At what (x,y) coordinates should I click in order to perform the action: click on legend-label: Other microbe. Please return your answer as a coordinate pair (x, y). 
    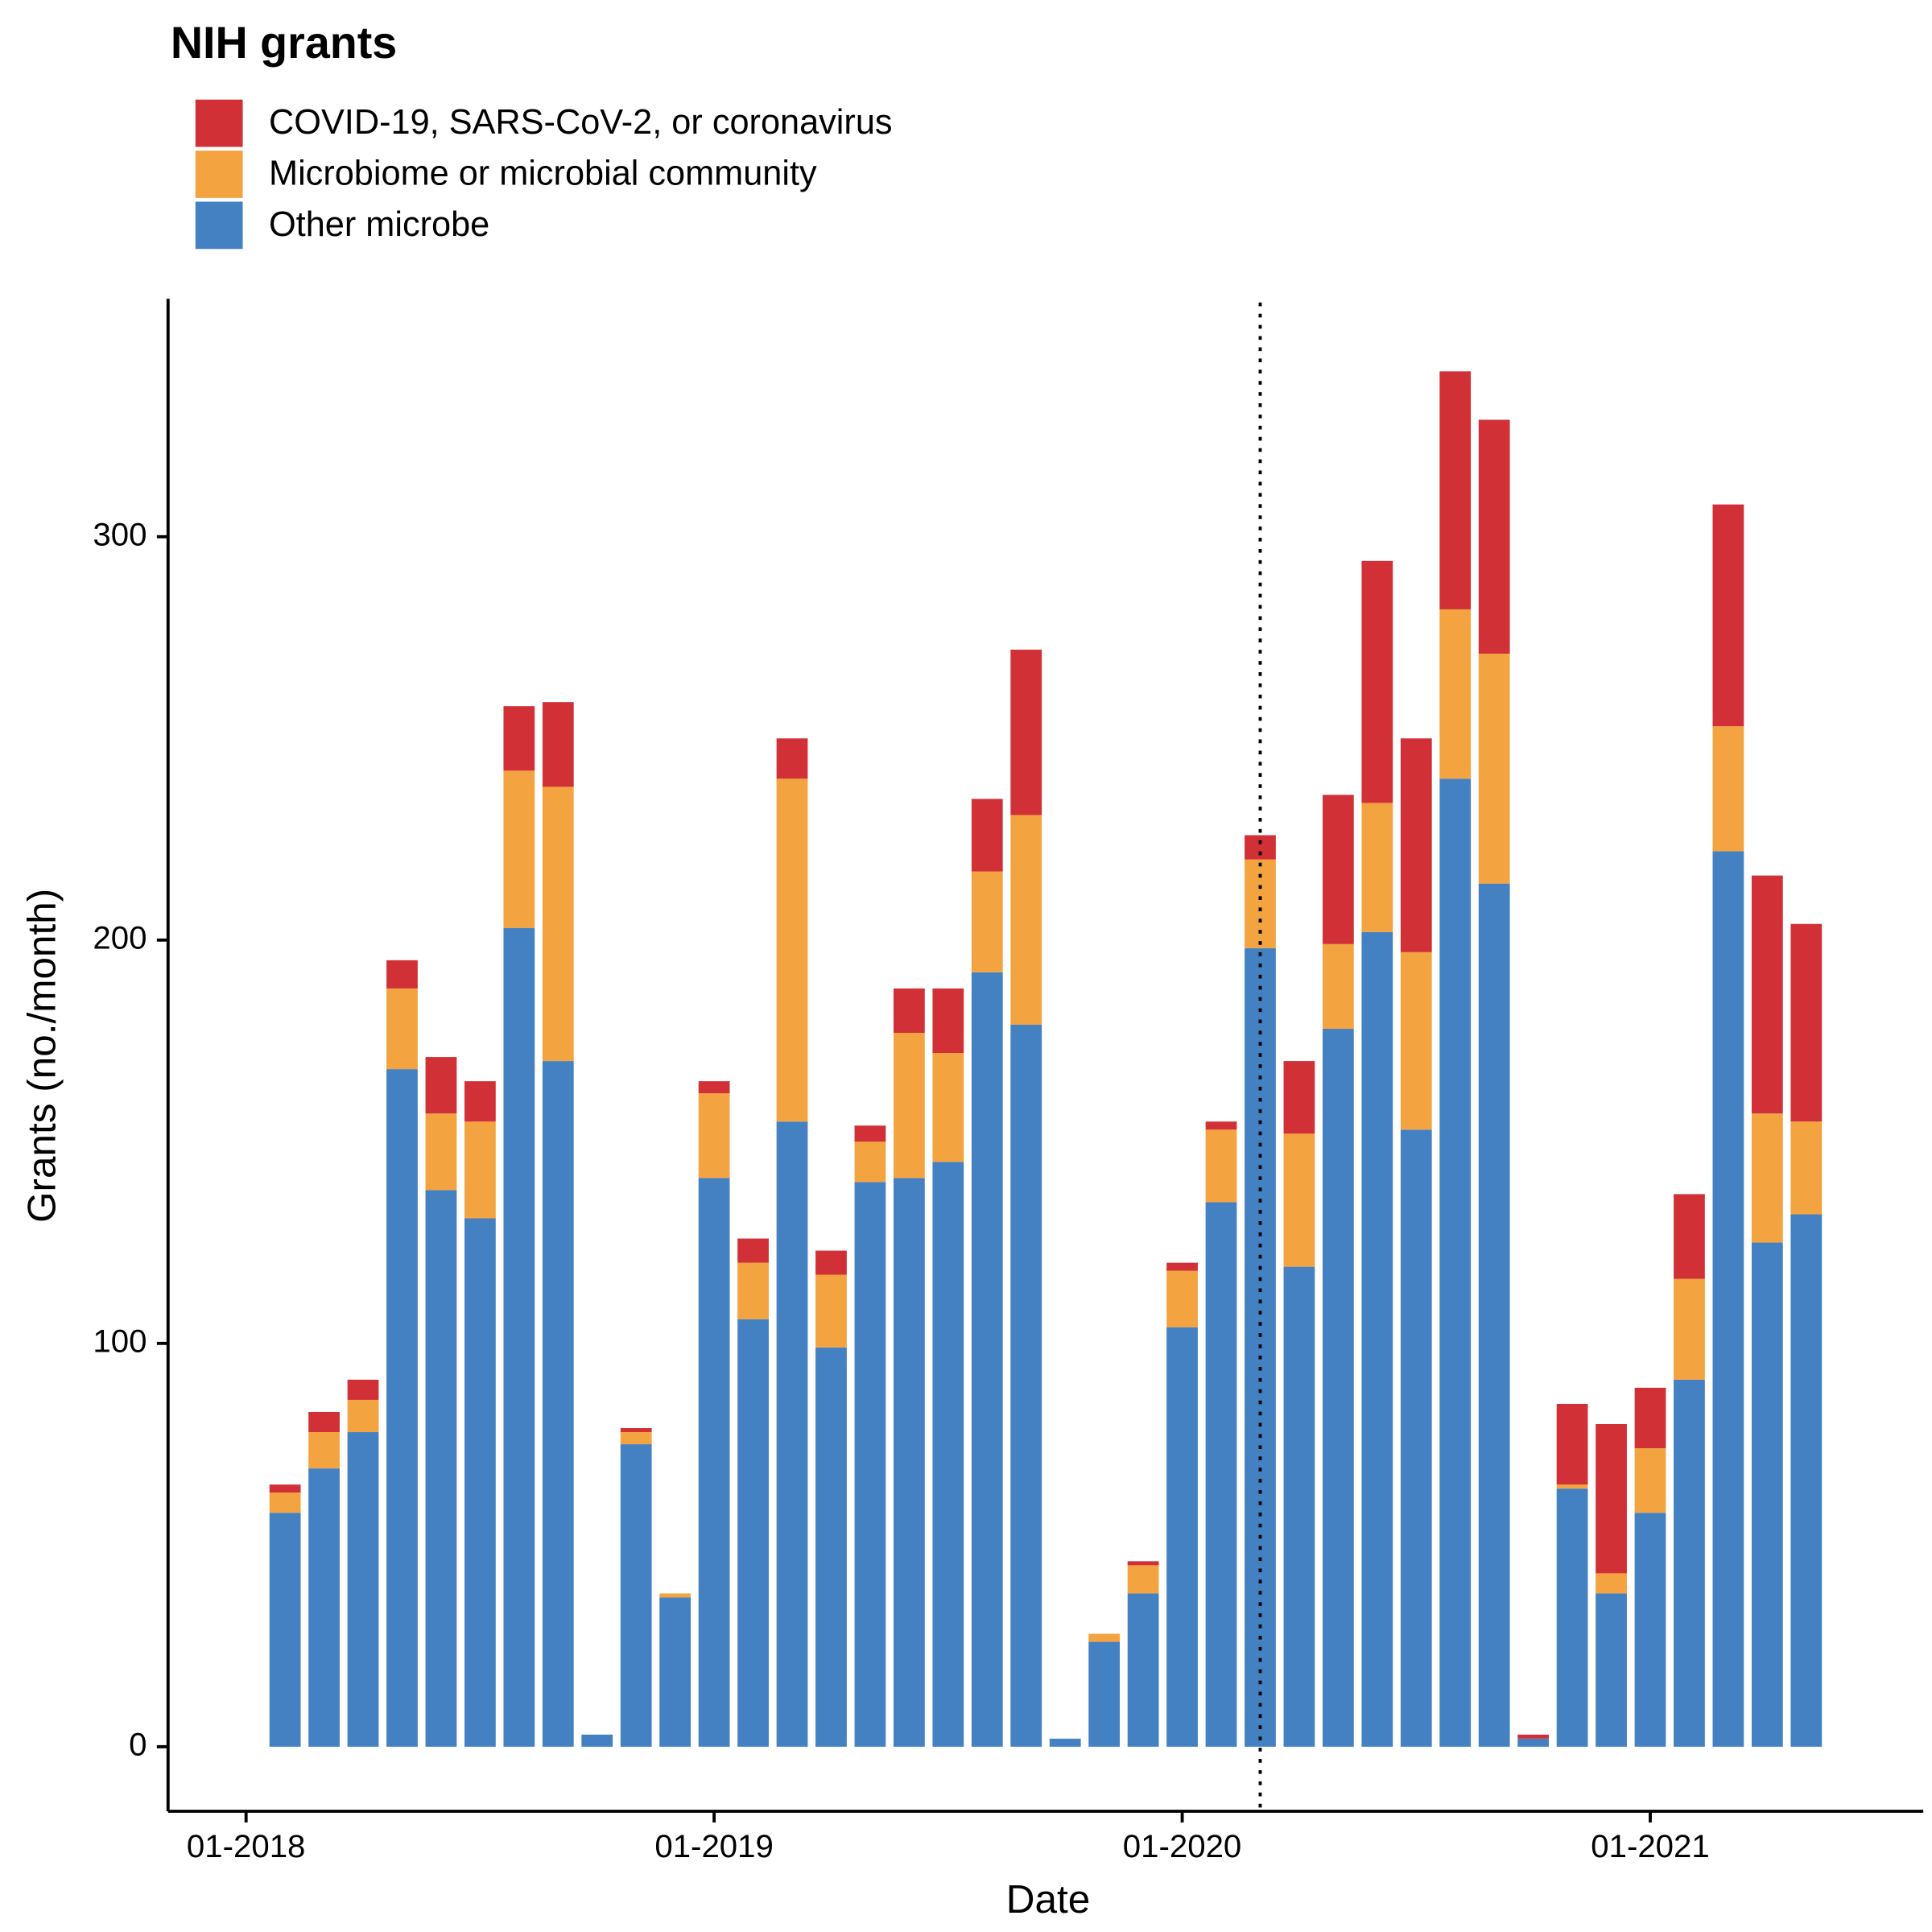
    Looking at the image, I should click on (379, 224).